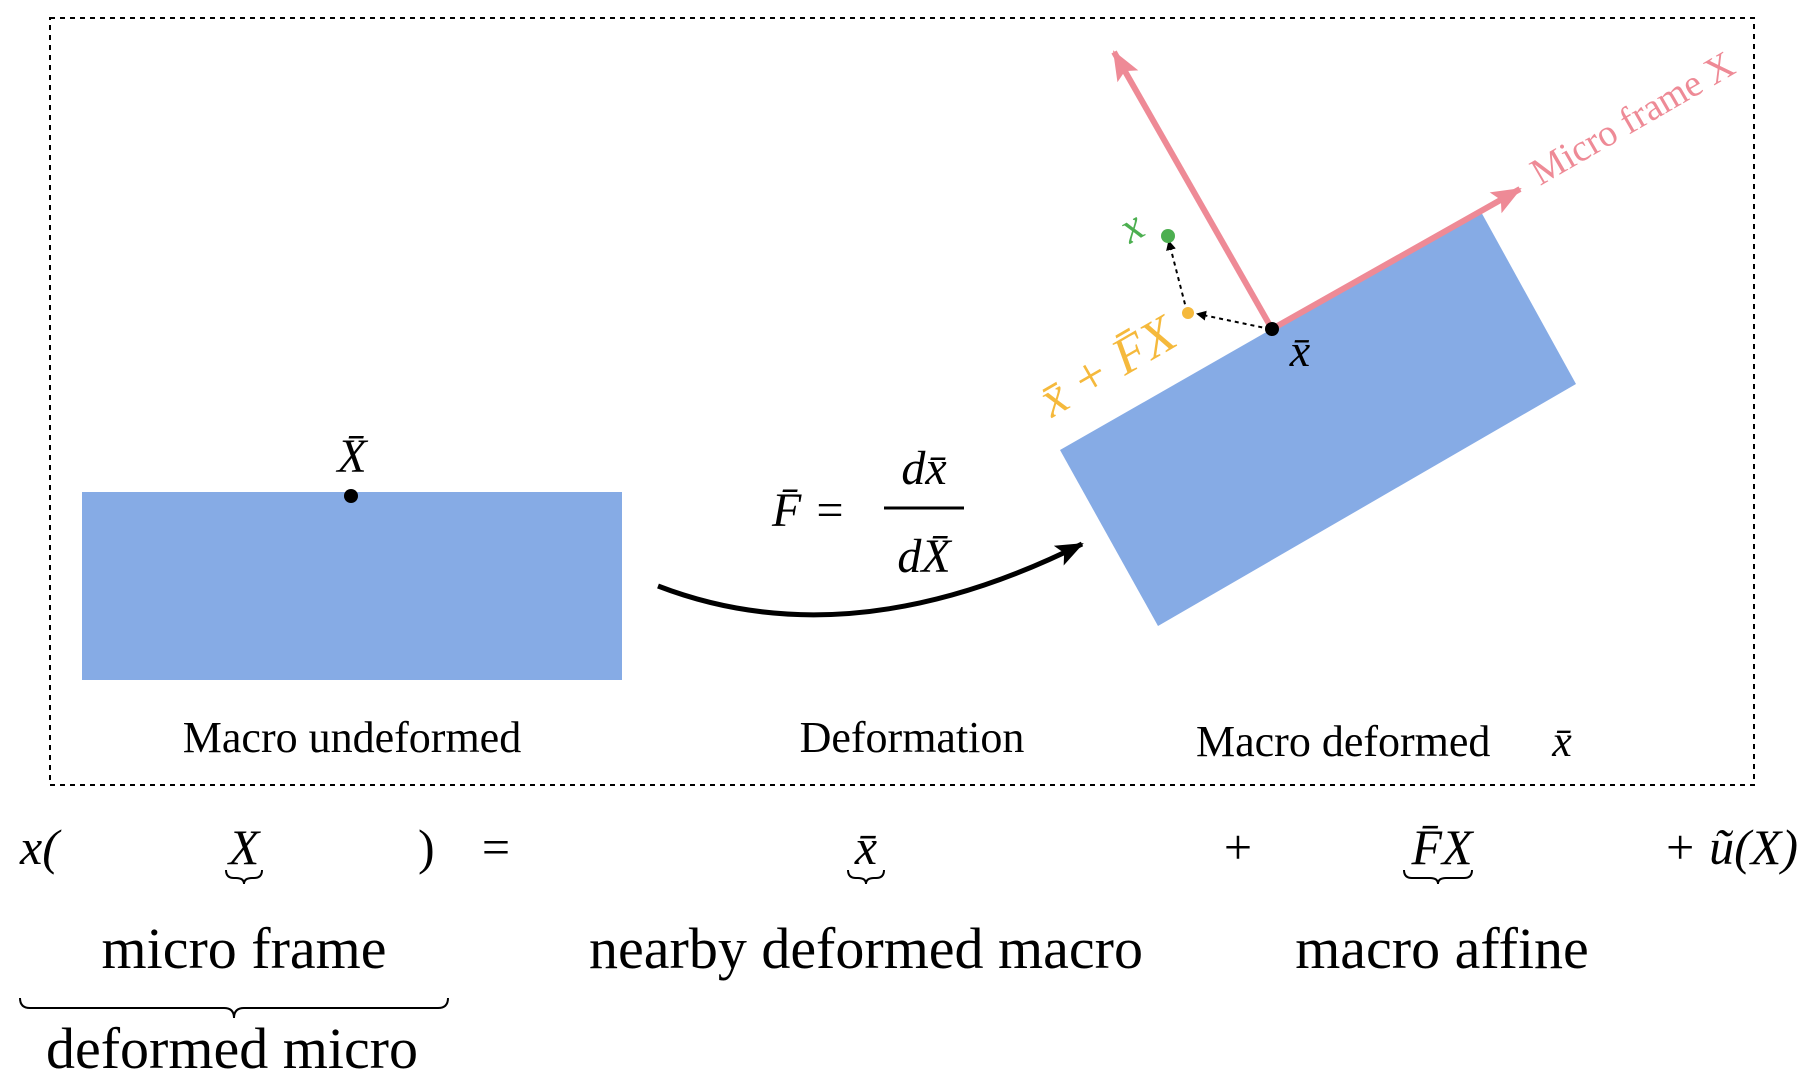 The image size is (1804, 1090). I want to click on eq-underbrace-deformed-micro, so click(234, 1008).